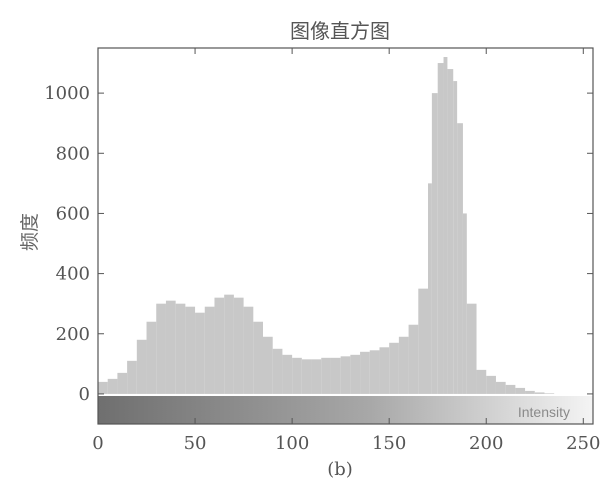 The image size is (615, 502). Describe the element at coordinates (73, 334) in the screenshot. I see `y-tick-label: 200` at that location.